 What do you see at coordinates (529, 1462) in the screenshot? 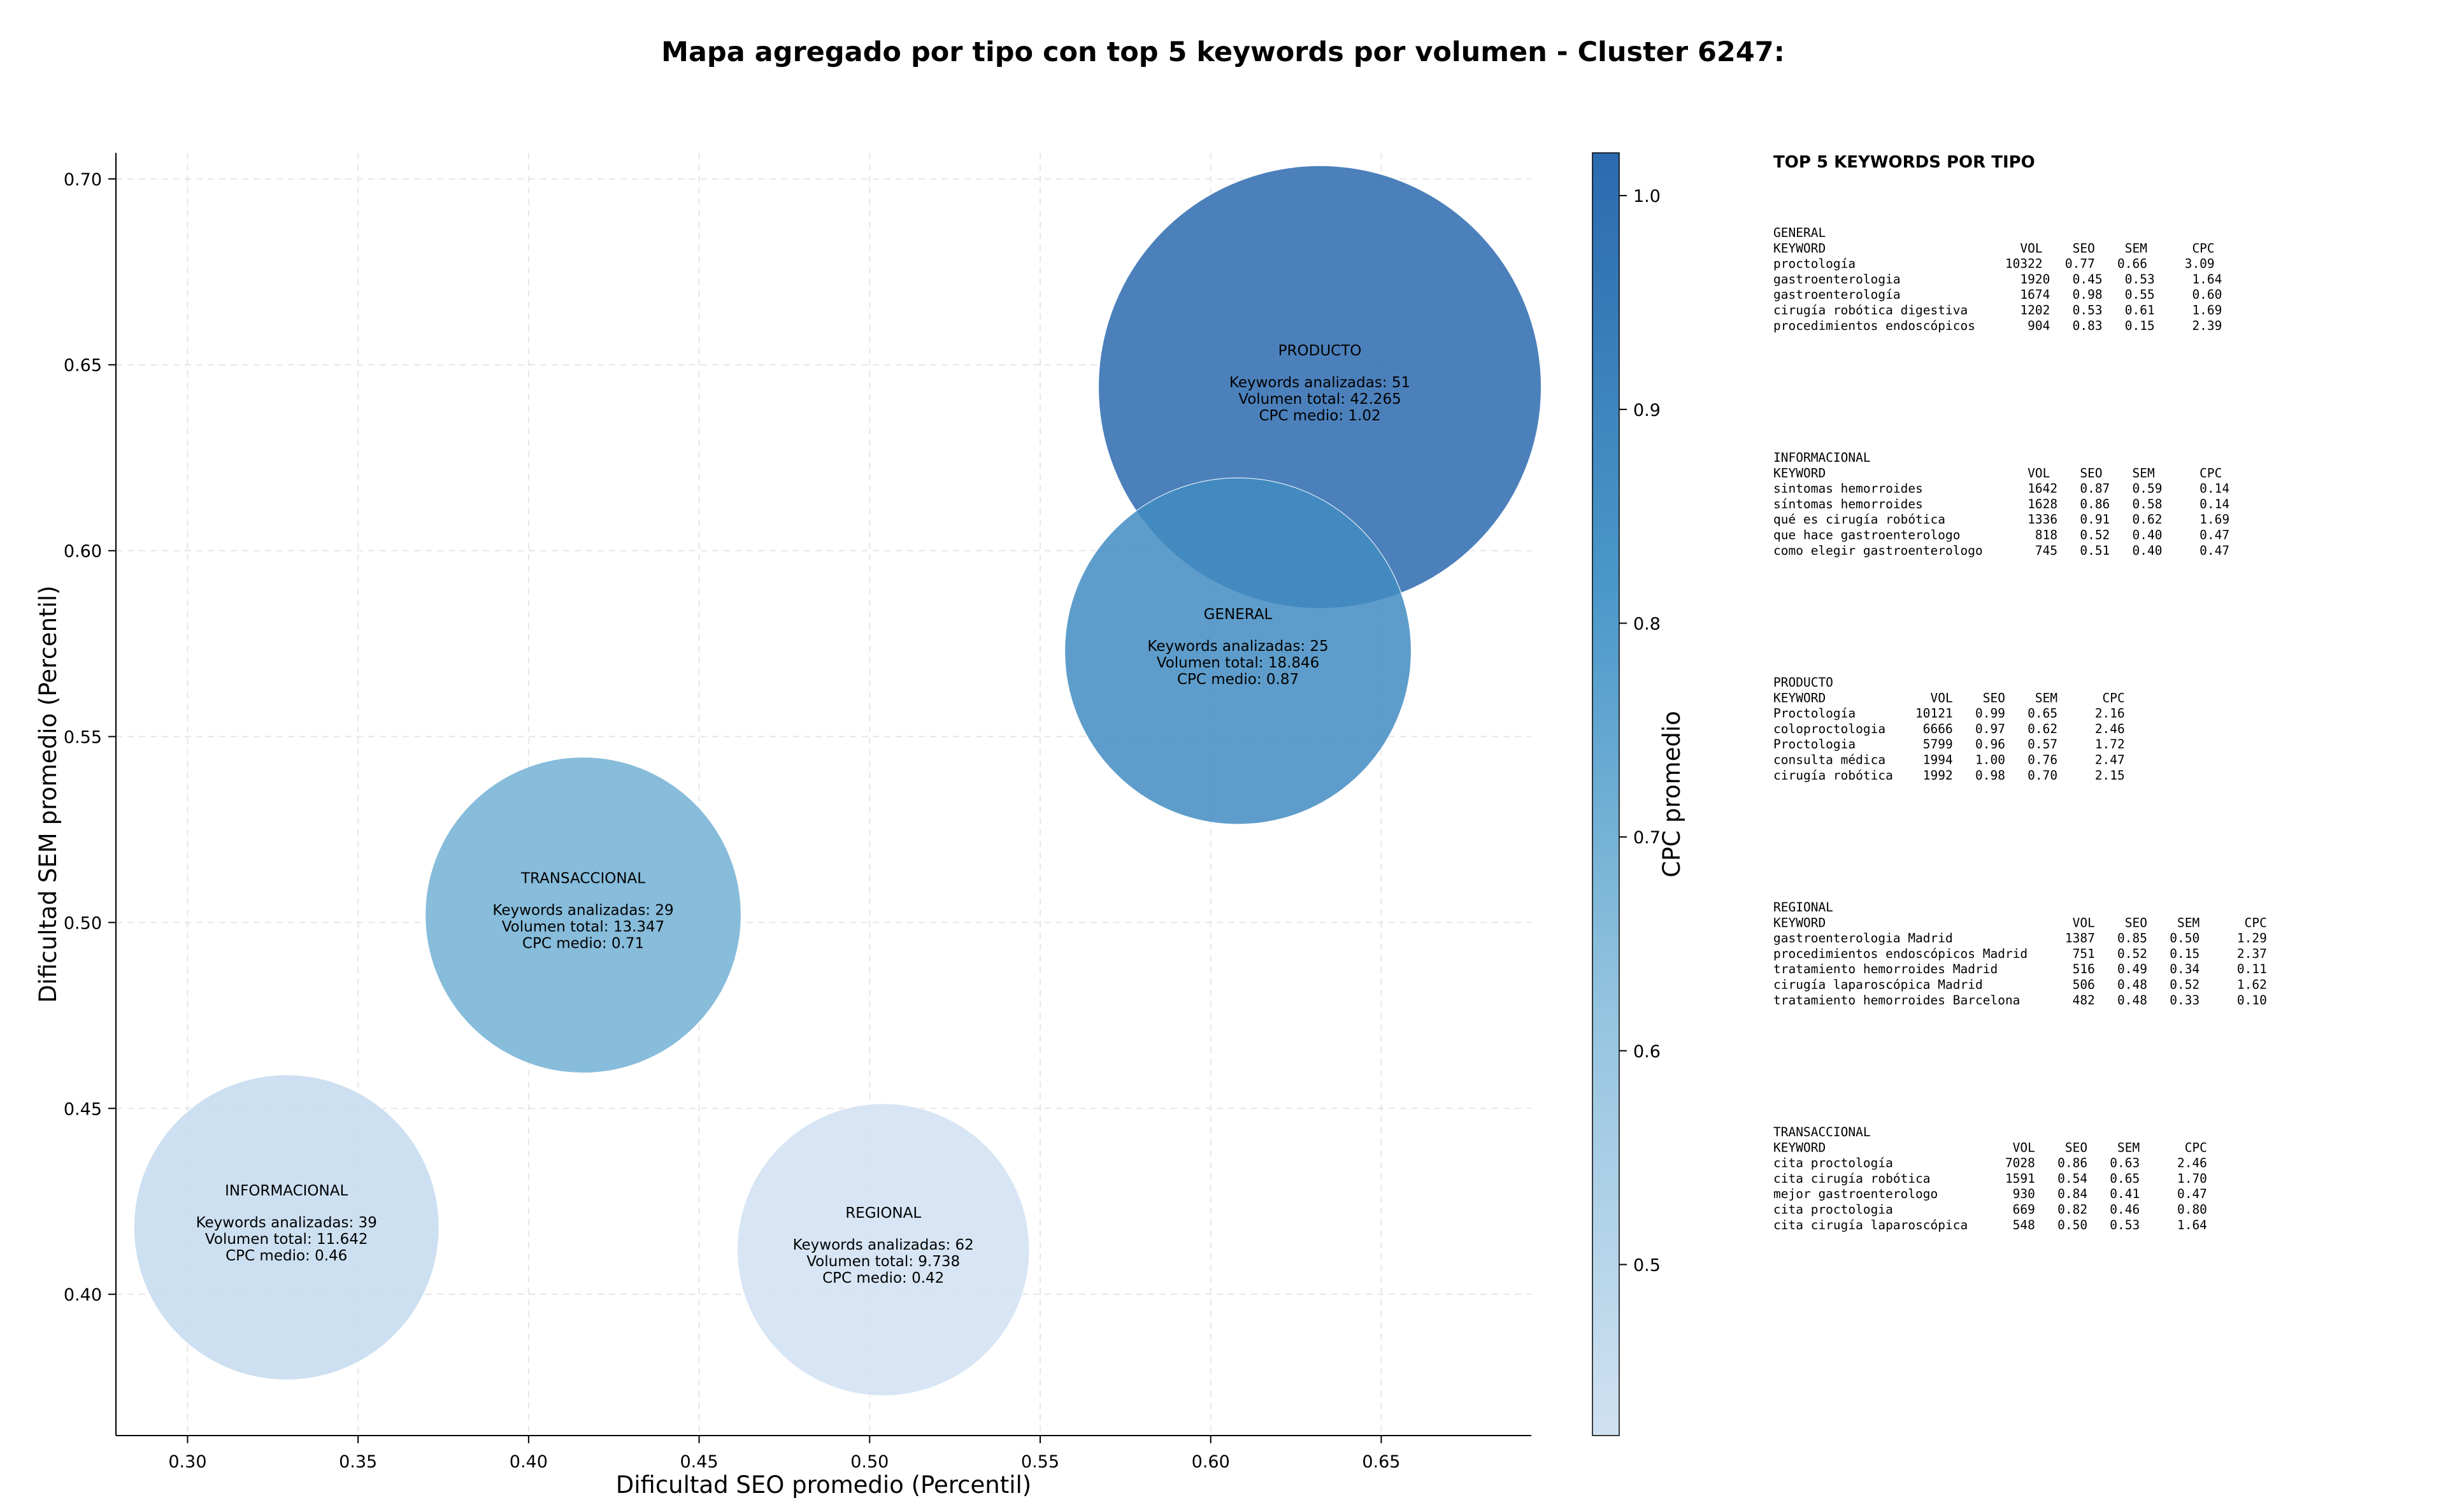
I see `x-tick-label: 0.40` at bounding box center [529, 1462].